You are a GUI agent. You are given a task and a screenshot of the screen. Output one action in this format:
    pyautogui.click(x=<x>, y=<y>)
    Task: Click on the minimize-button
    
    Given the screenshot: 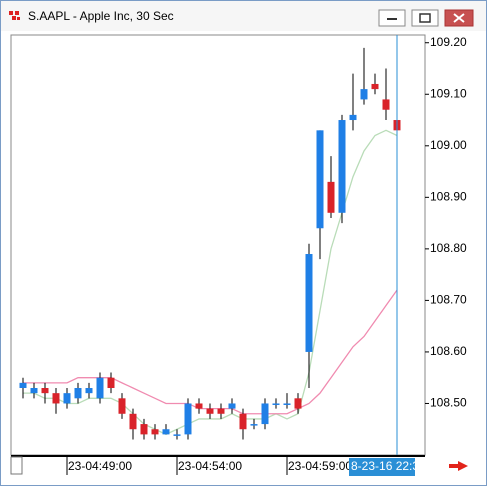 What is the action you would take?
    pyautogui.click(x=392, y=18)
    